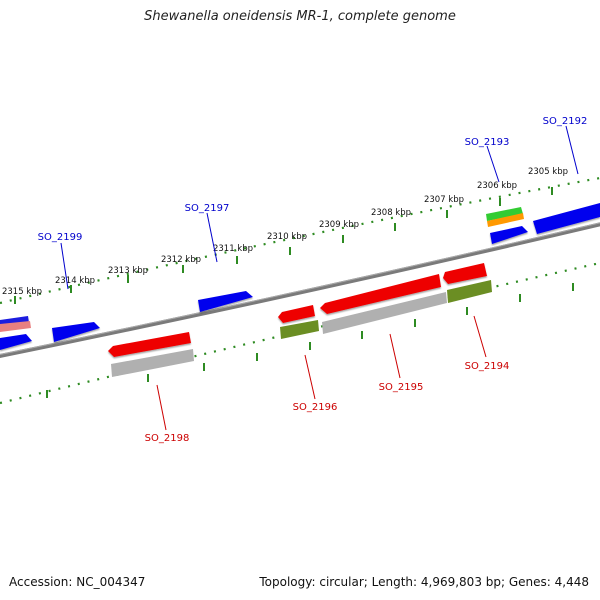 The height and width of the screenshot is (600, 600). Describe the element at coordinates (487, 142) in the screenshot. I see `gene-label-SO_2193: SO_2193` at that location.